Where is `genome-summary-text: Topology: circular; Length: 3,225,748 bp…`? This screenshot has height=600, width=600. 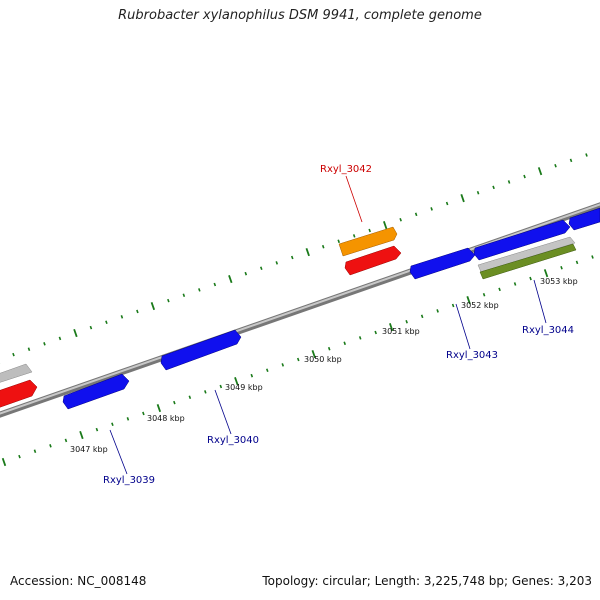 genome-summary-text: Topology: circular; Length: 3,225,748 bp… is located at coordinates (427, 581).